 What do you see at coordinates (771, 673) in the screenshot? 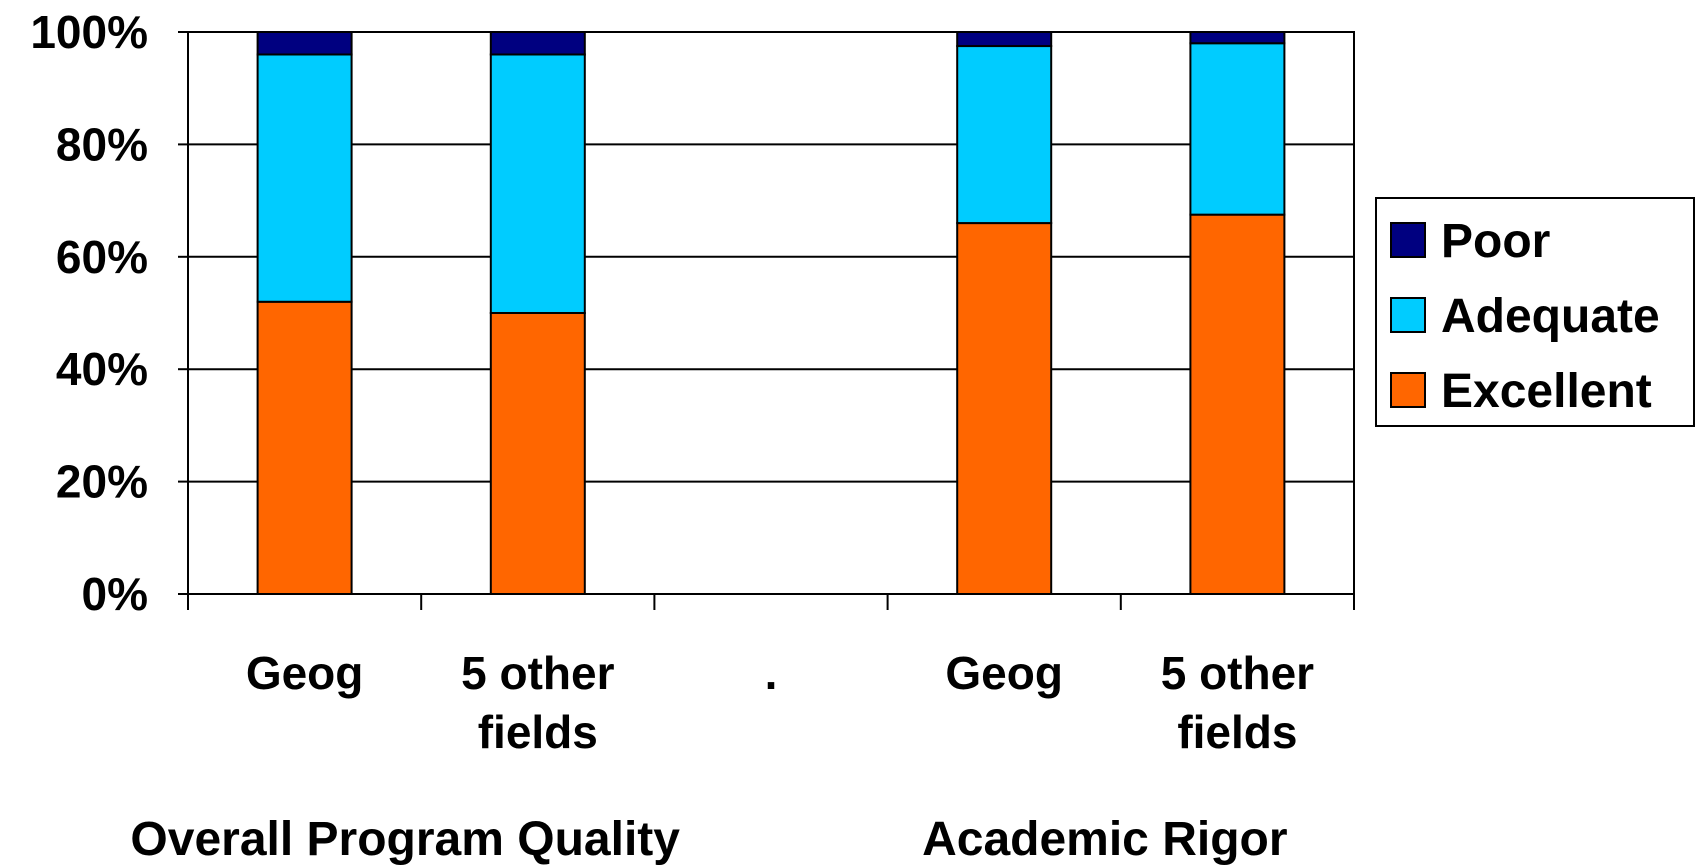
I see `x-tick-label: .` at bounding box center [771, 673].